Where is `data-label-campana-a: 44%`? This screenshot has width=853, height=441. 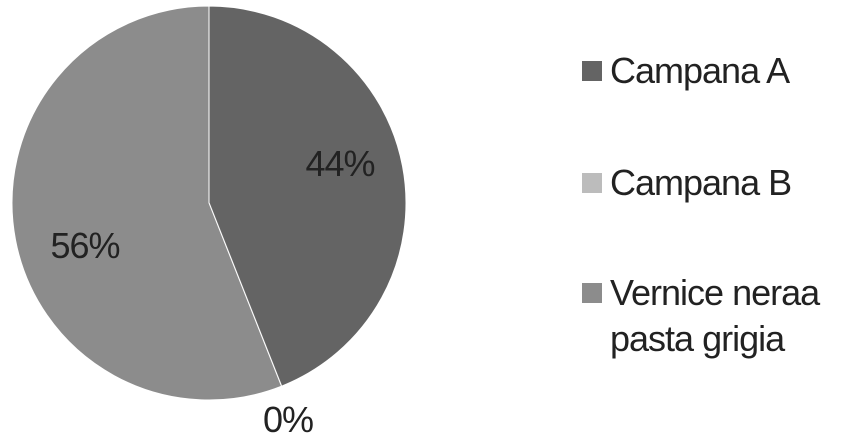
data-label-campana-a: 44% is located at coordinates (339, 163).